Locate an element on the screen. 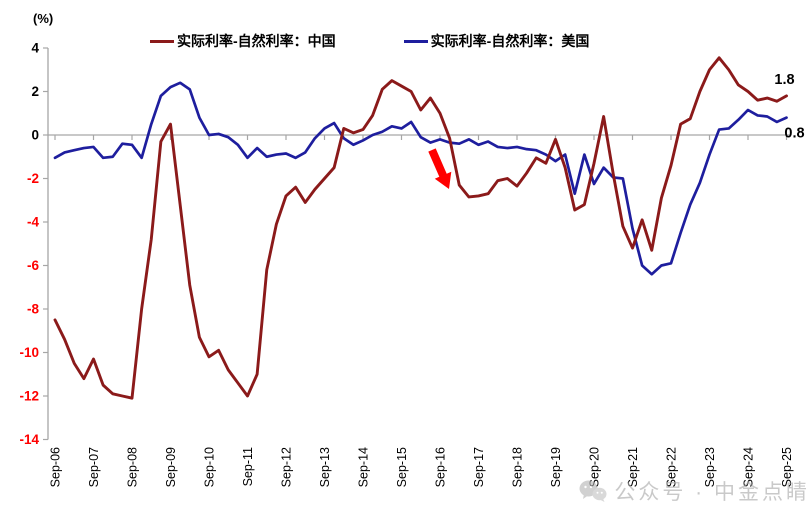 The height and width of the screenshot is (523, 811). legend: 实际利率-自然利率：中国 实际利率-自然利率：美国 is located at coordinates (369, 41).